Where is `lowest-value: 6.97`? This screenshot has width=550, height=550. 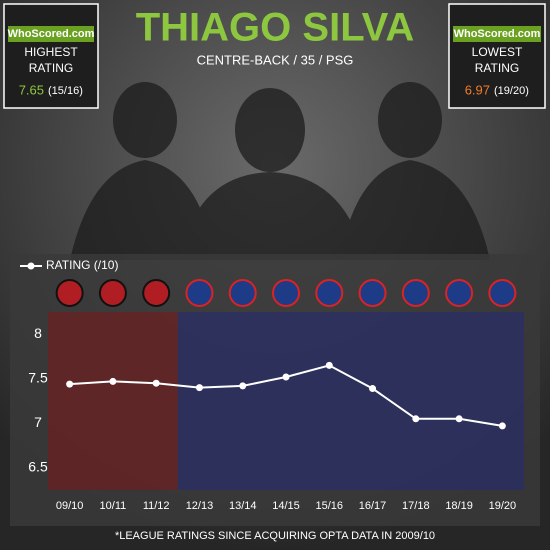 lowest-value: 6.97 is located at coordinates (477, 89).